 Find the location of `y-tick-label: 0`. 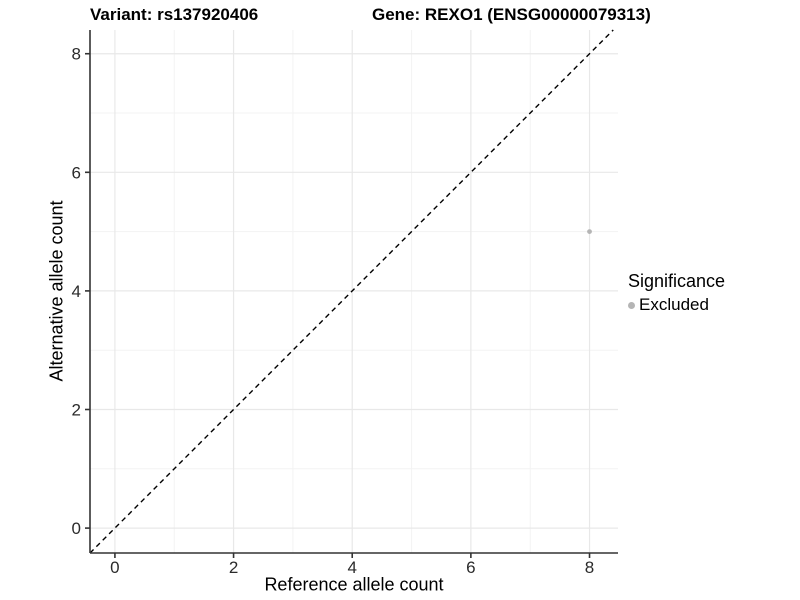

y-tick-label: 0 is located at coordinates (76, 528).